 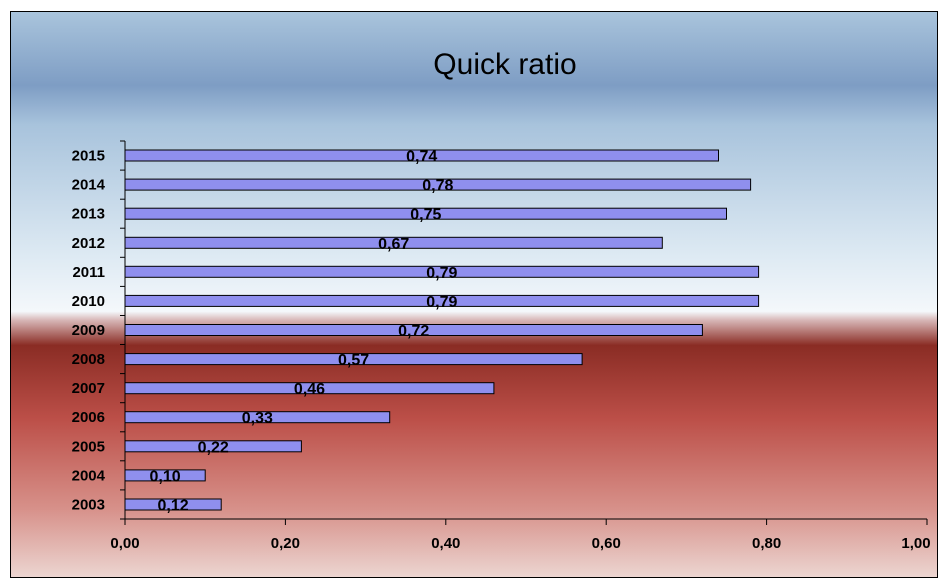 What do you see at coordinates (441, 302) in the screenshot?
I see `data-label-2010: 0,79` at bounding box center [441, 302].